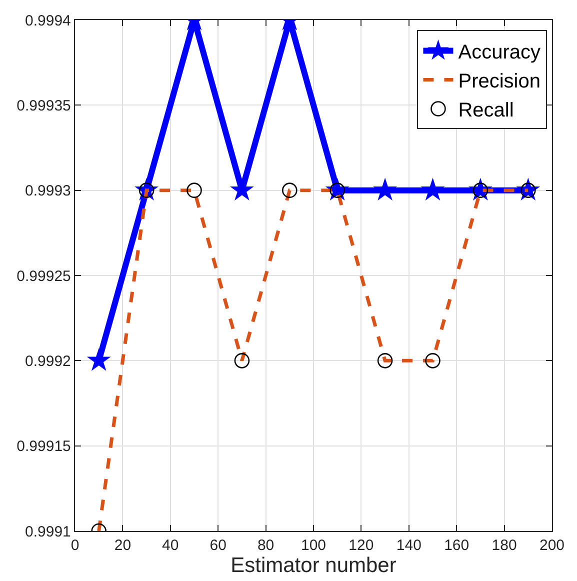 This screenshot has height=581, width=577. Describe the element at coordinates (48, 191) in the screenshot. I see `y-tick-label: 0.9993` at that location.